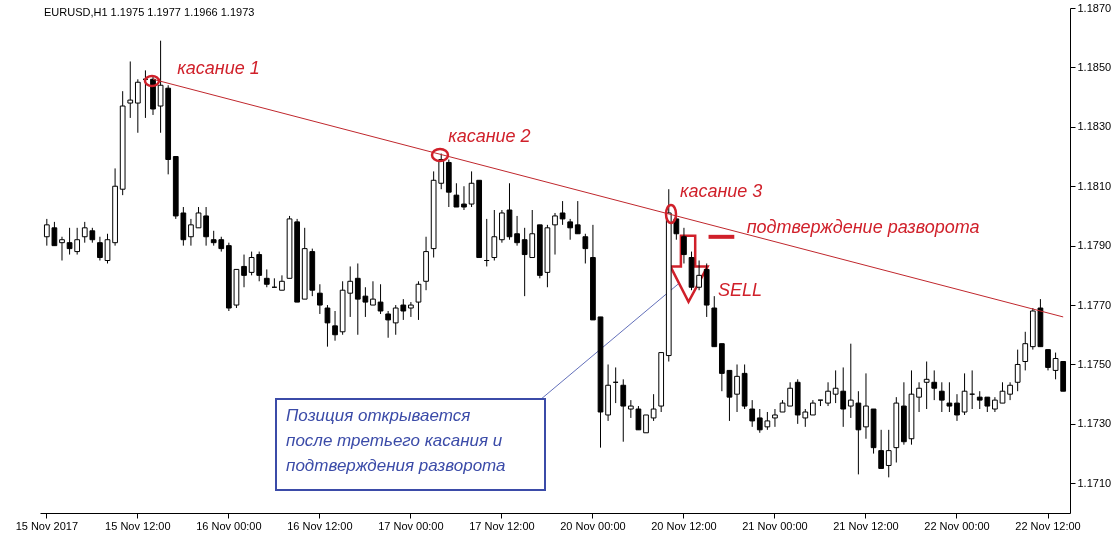 Image resolution: width=1120 pixels, height=534 pixels. I want to click on x-tick-label: 22 Nov 00:00, so click(957, 525).